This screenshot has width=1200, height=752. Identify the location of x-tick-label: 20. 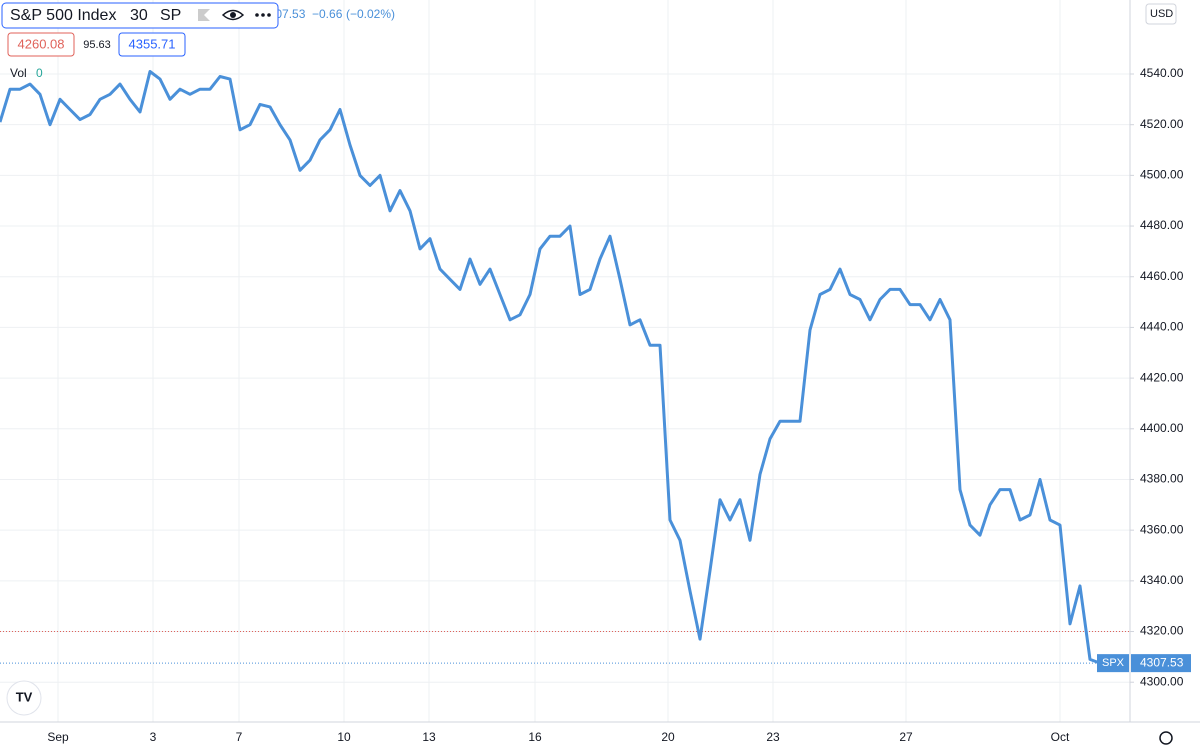
(668, 737).